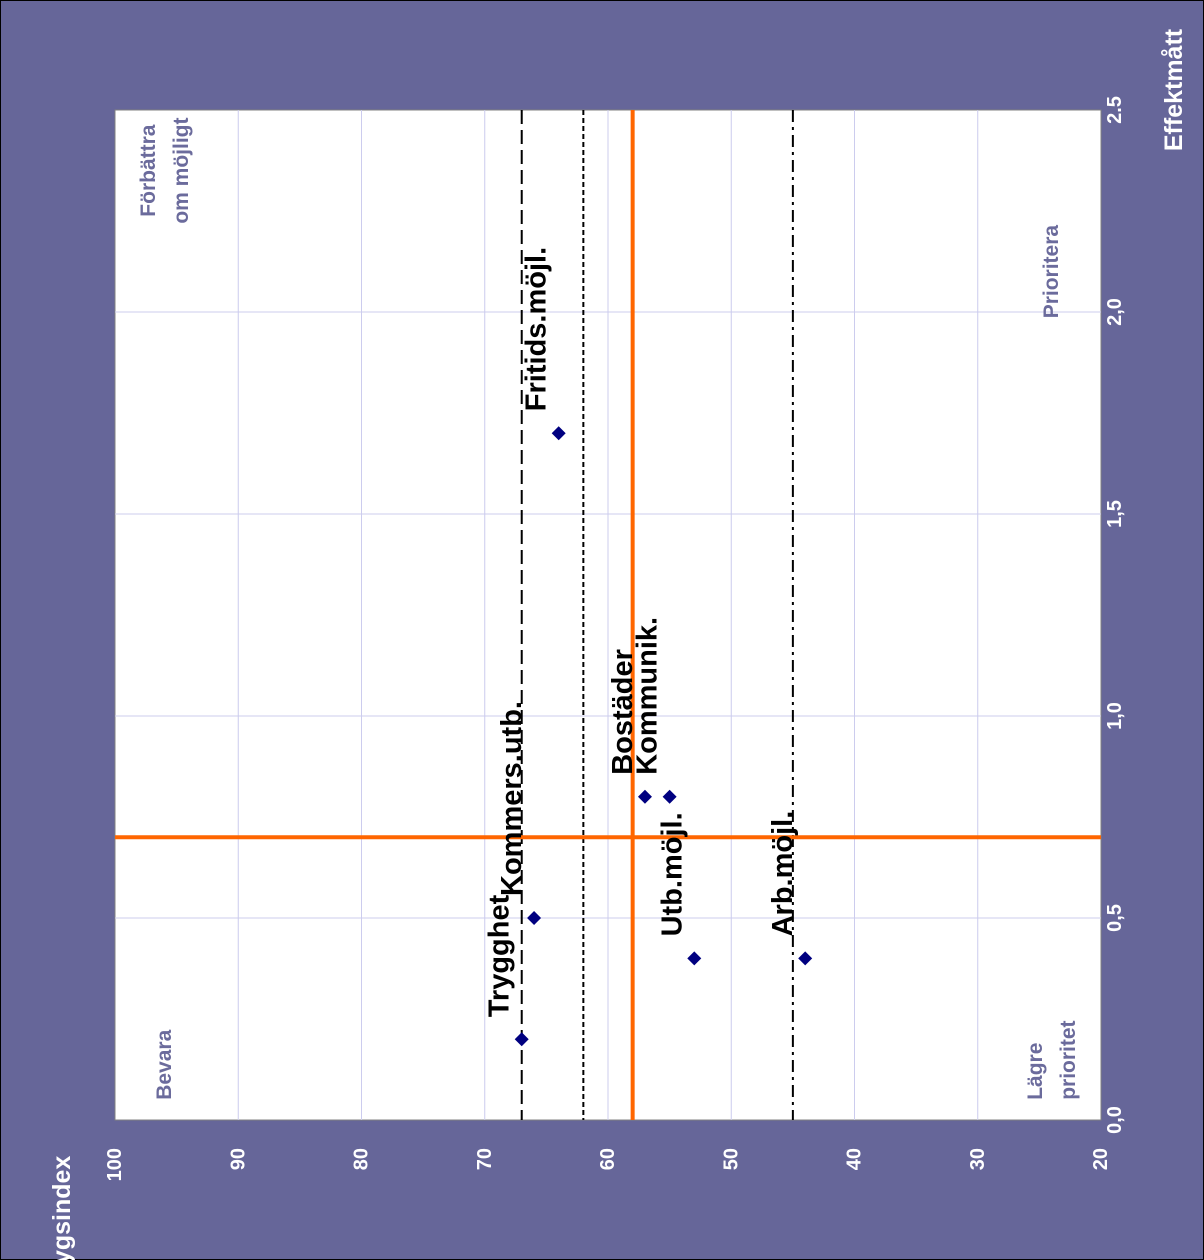 This screenshot has height=1260, width=1204. What do you see at coordinates (238, 1159) in the screenshot?
I see `x-tick-label: 90` at bounding box center [238, 1159].